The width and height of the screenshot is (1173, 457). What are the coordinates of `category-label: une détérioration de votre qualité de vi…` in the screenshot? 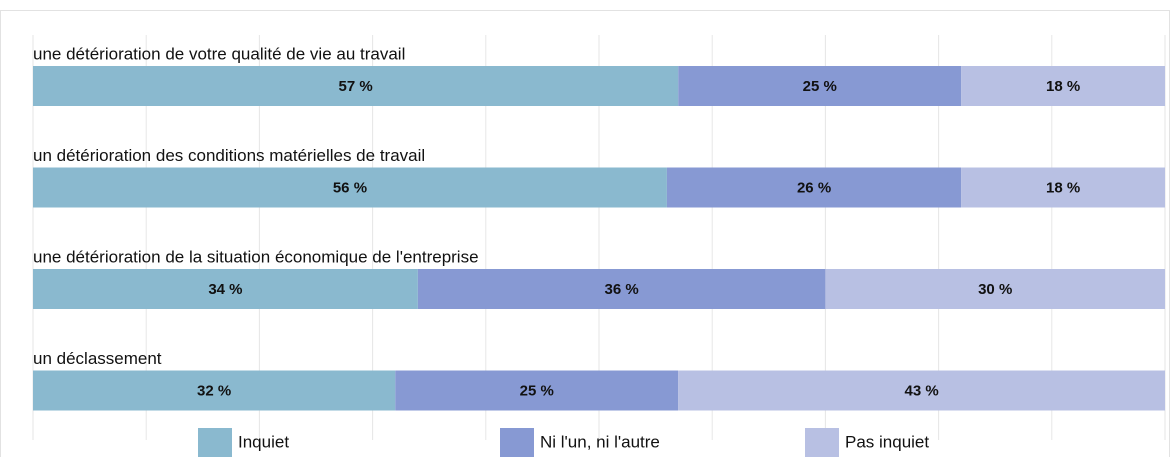 It's located at (219, 53).